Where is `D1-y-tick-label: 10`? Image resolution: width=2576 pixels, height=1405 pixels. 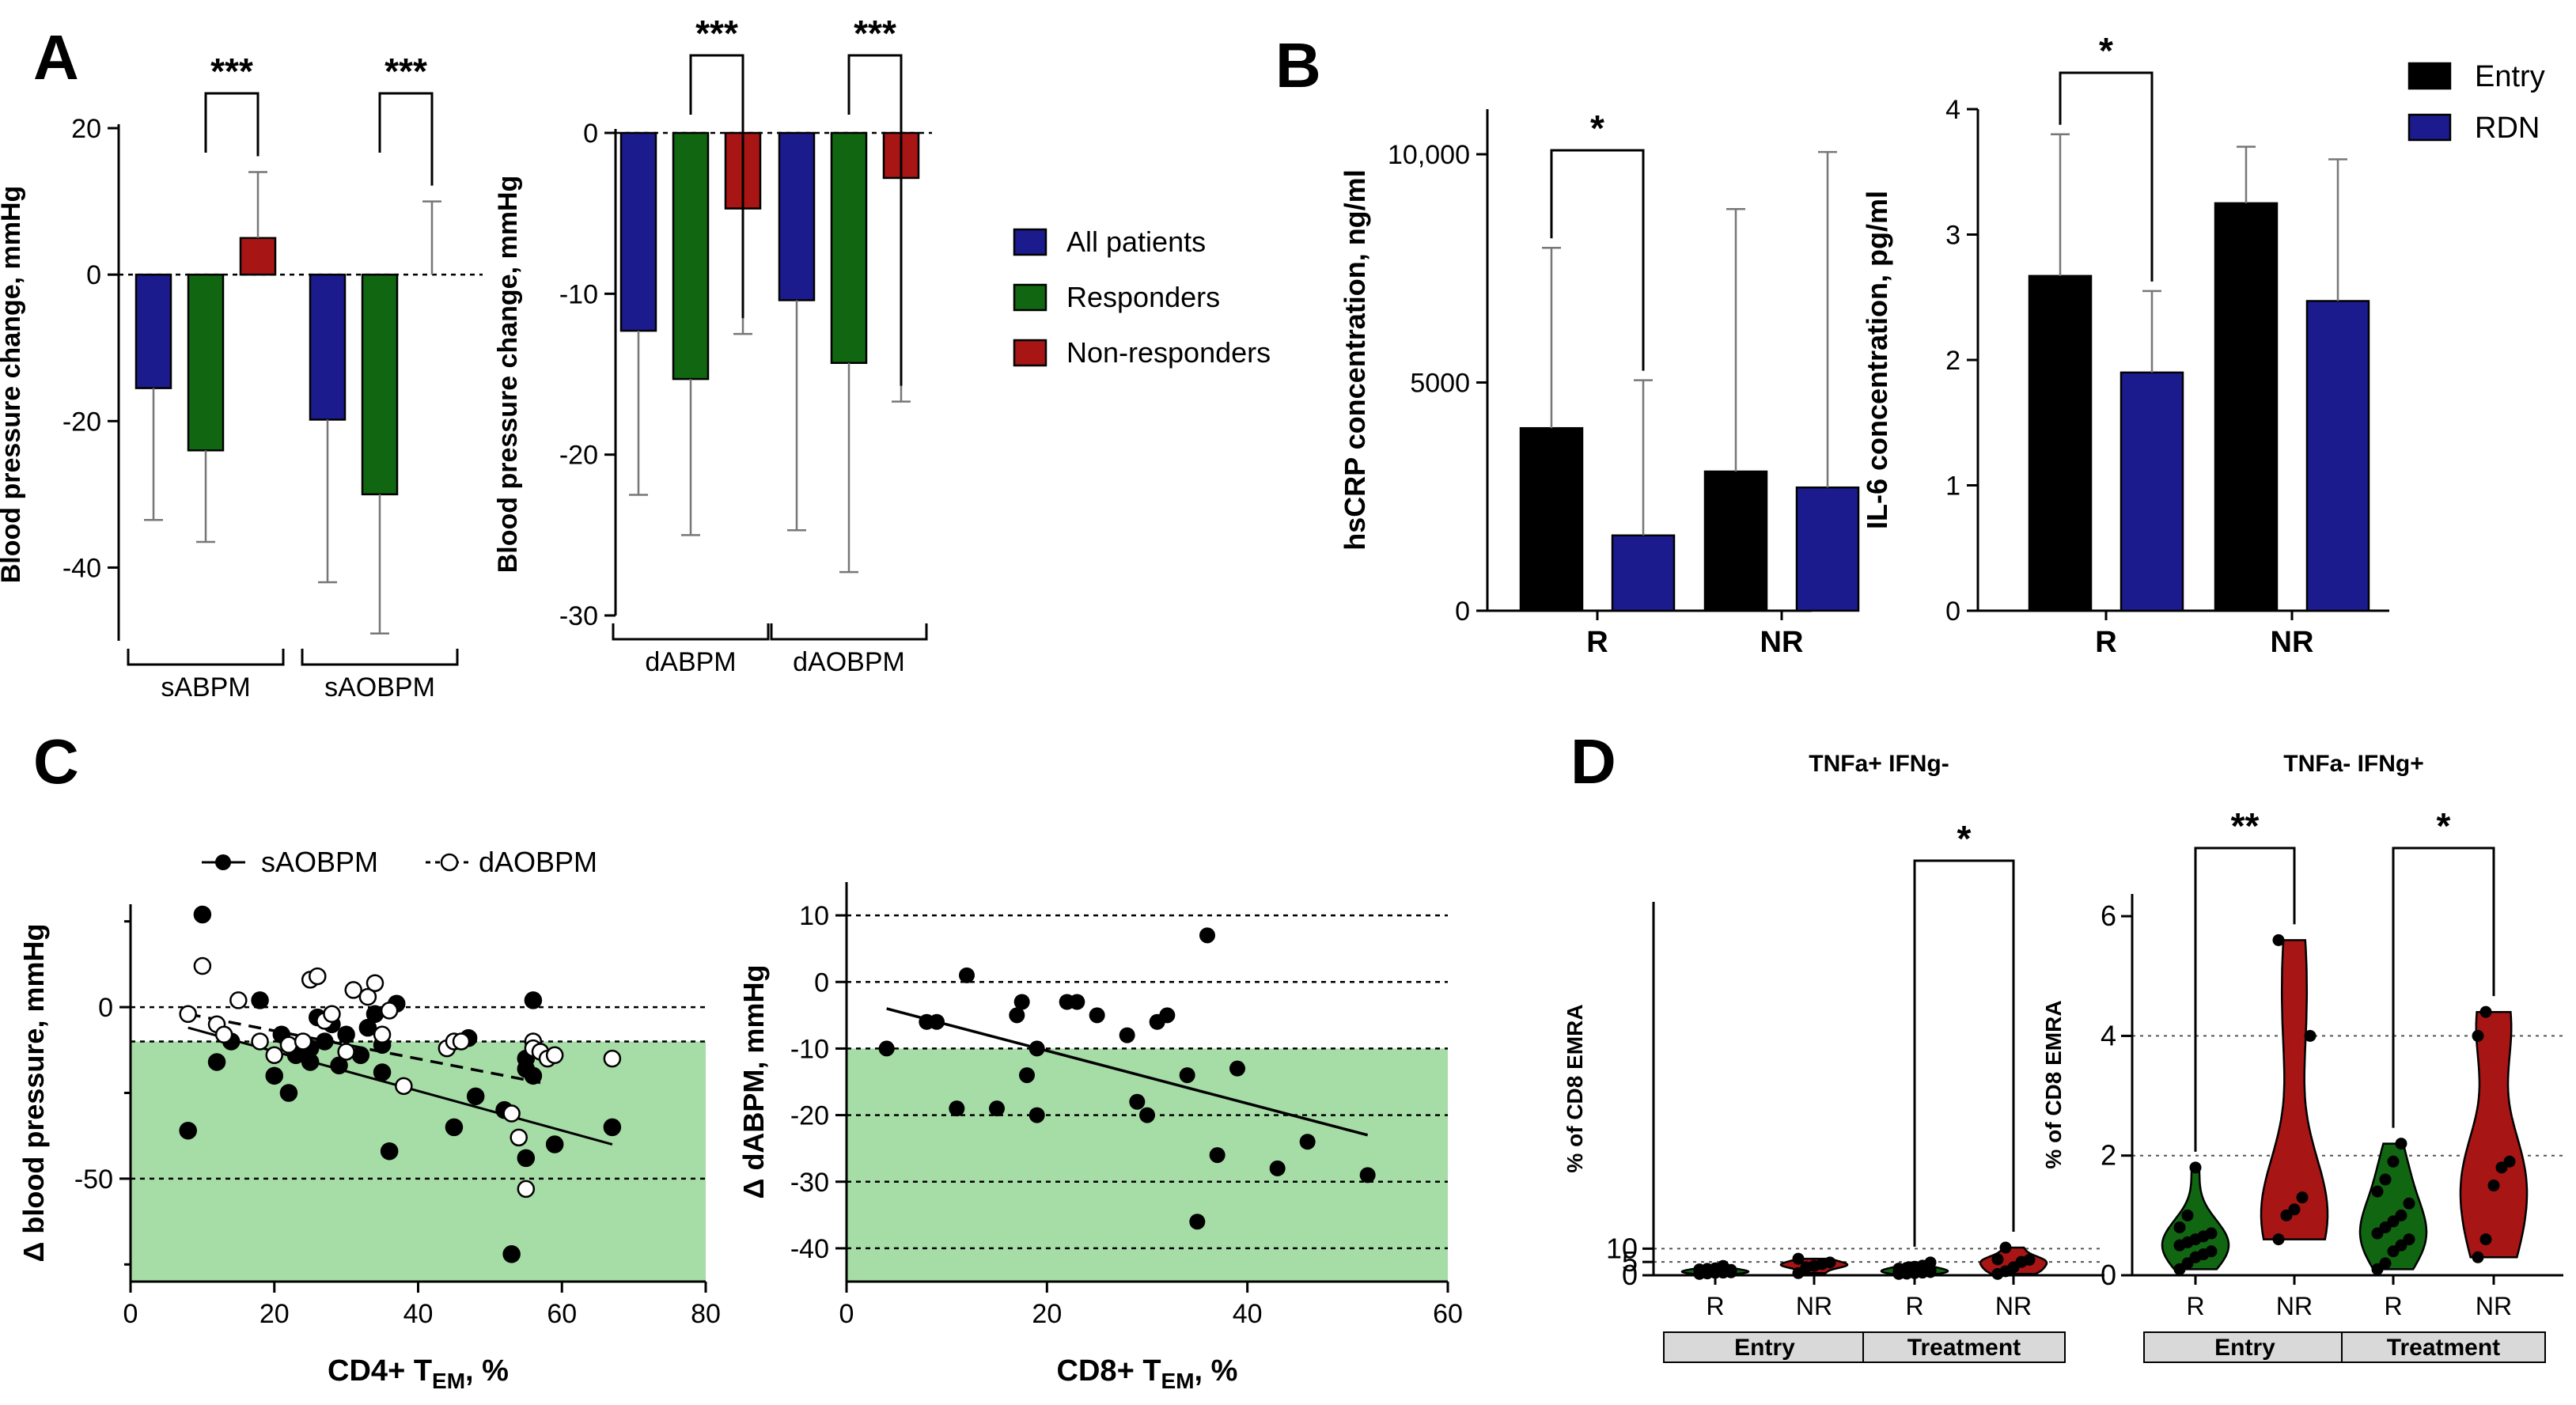
D1-y-tick-label: 10 is located at coordinates (1622, 1248).